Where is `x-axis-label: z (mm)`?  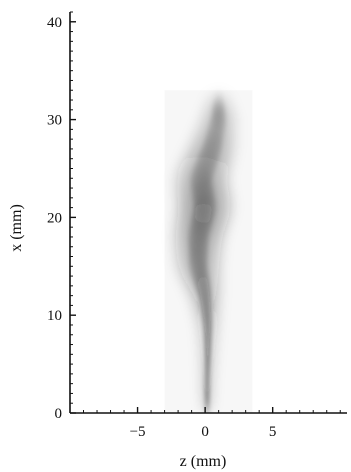
x-axis-label: z (mm) is located at coordinates (203, 461).